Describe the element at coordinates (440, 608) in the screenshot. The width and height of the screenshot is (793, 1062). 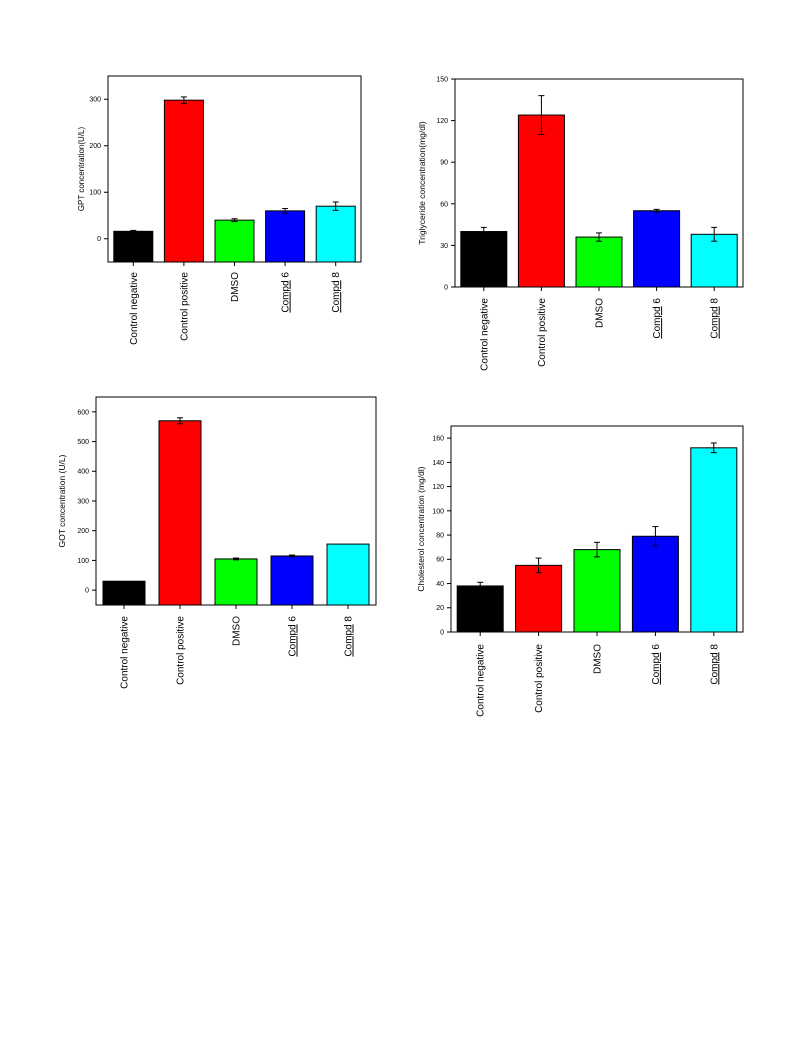
I see `y-tick-label: 20` at that location.